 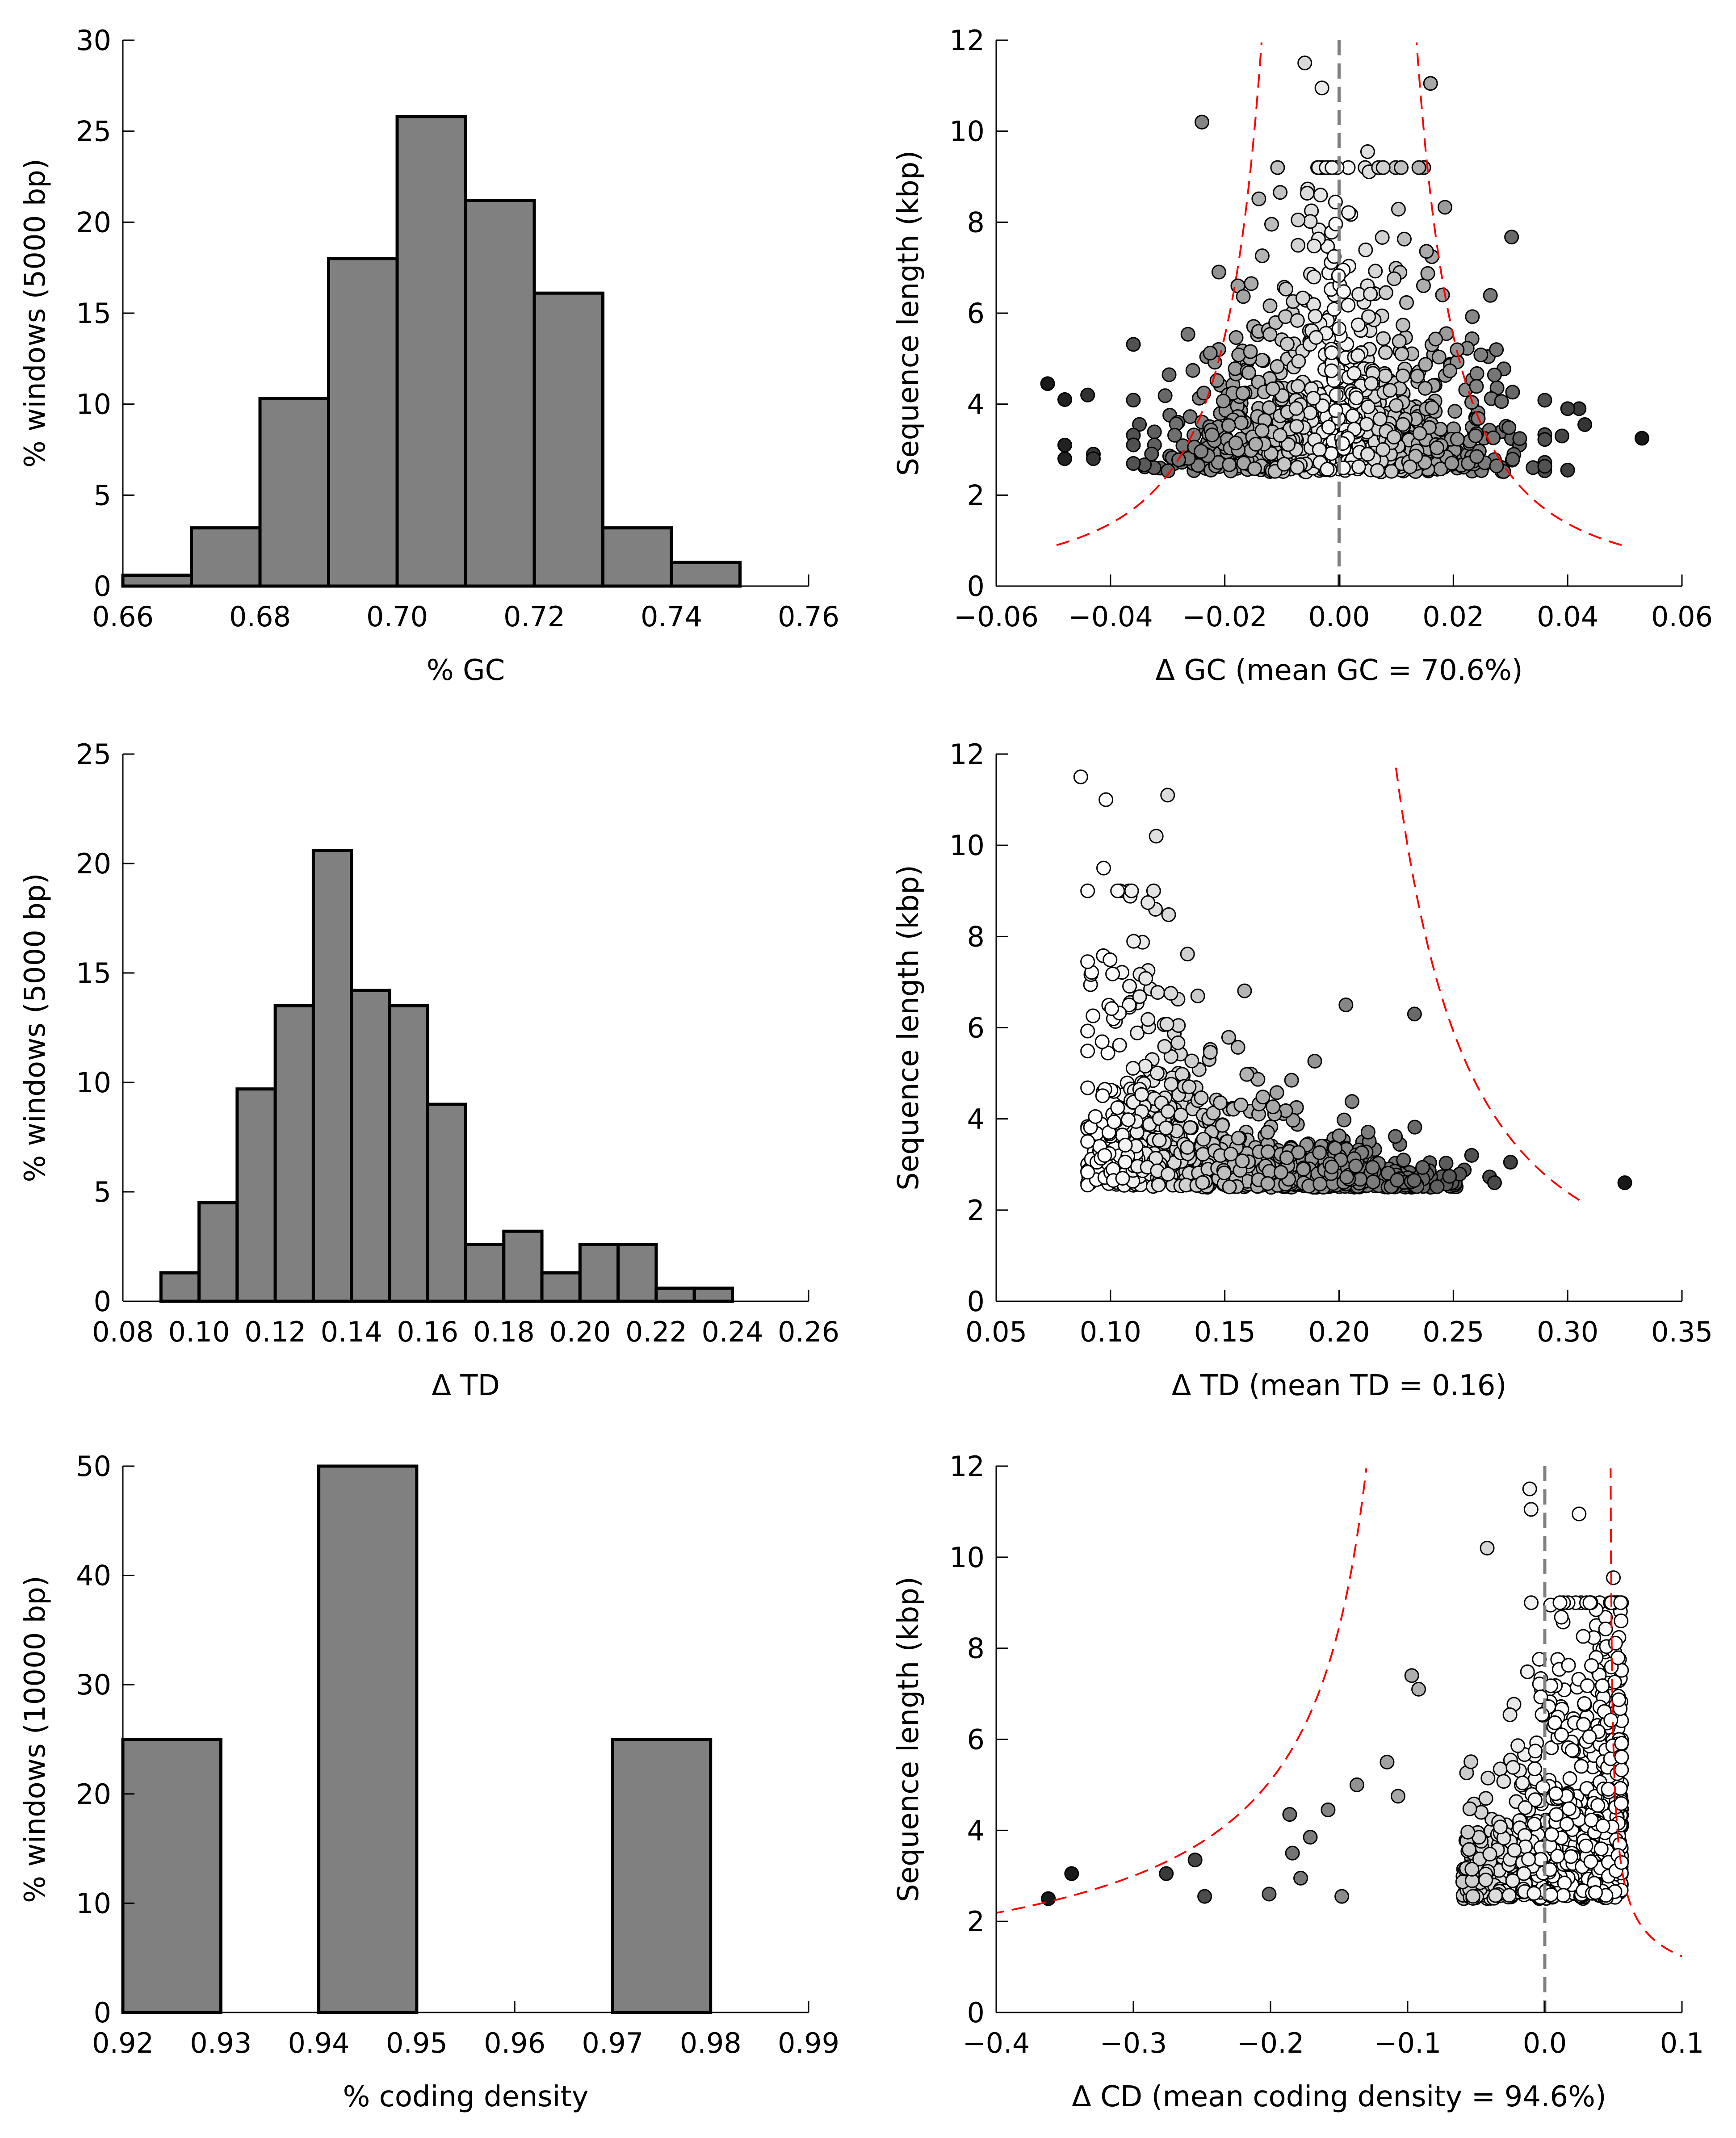 What do you see at coordinates (93, 1685) in the screenshot?
I see `y-tick-label: 30` at bounding box center [93, 1685].